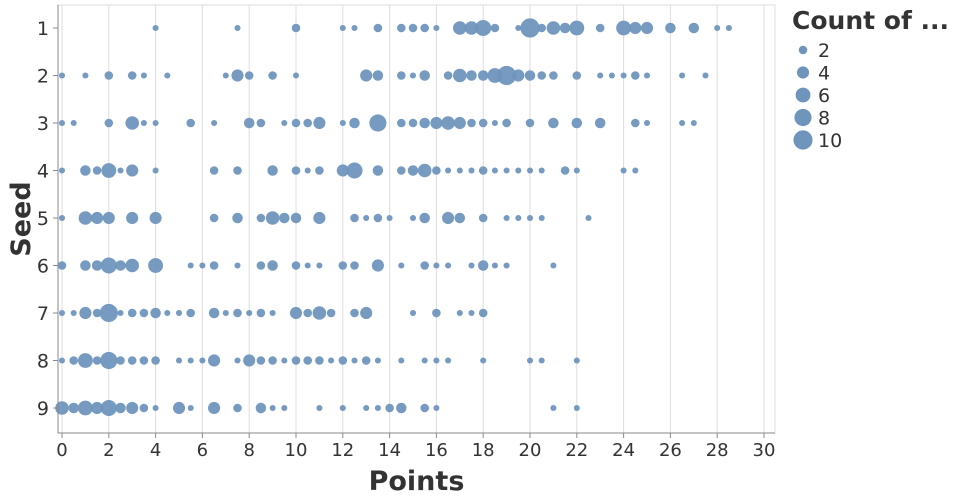  I want to click on x-tick-label: 6, so click(202, 450).